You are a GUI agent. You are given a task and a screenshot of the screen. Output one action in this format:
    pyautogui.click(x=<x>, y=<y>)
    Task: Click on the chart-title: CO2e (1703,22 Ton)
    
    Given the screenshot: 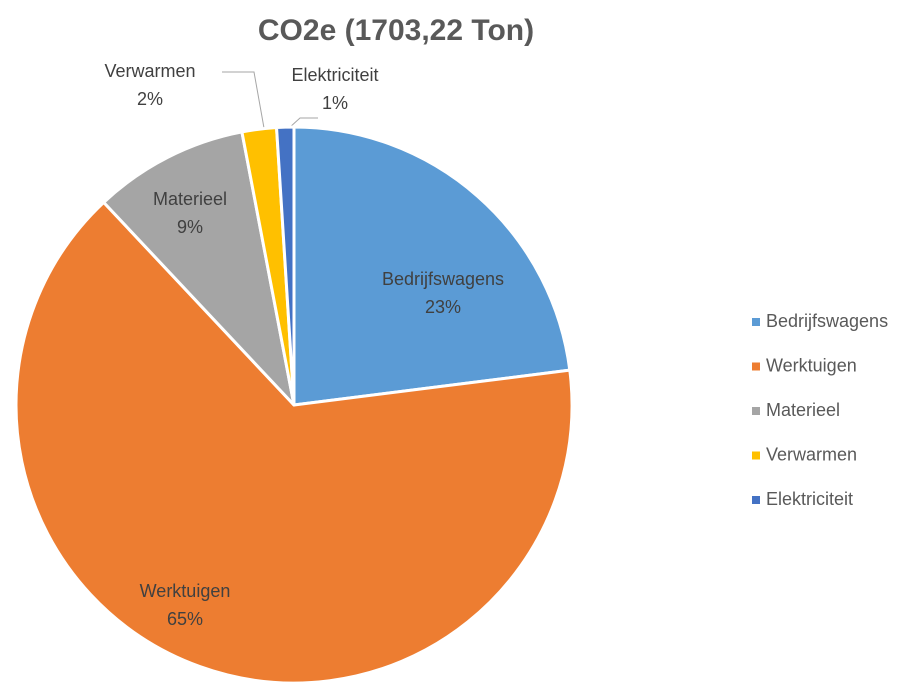 What is the action you would take?
    pyautogui.click(x=396, y=30)
    